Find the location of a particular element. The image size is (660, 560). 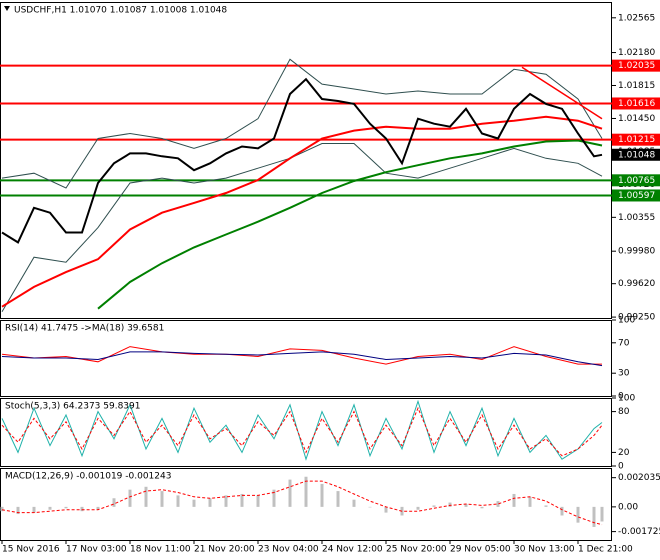

current-price-label: 1.01048 is located at coordinates (636, 155).